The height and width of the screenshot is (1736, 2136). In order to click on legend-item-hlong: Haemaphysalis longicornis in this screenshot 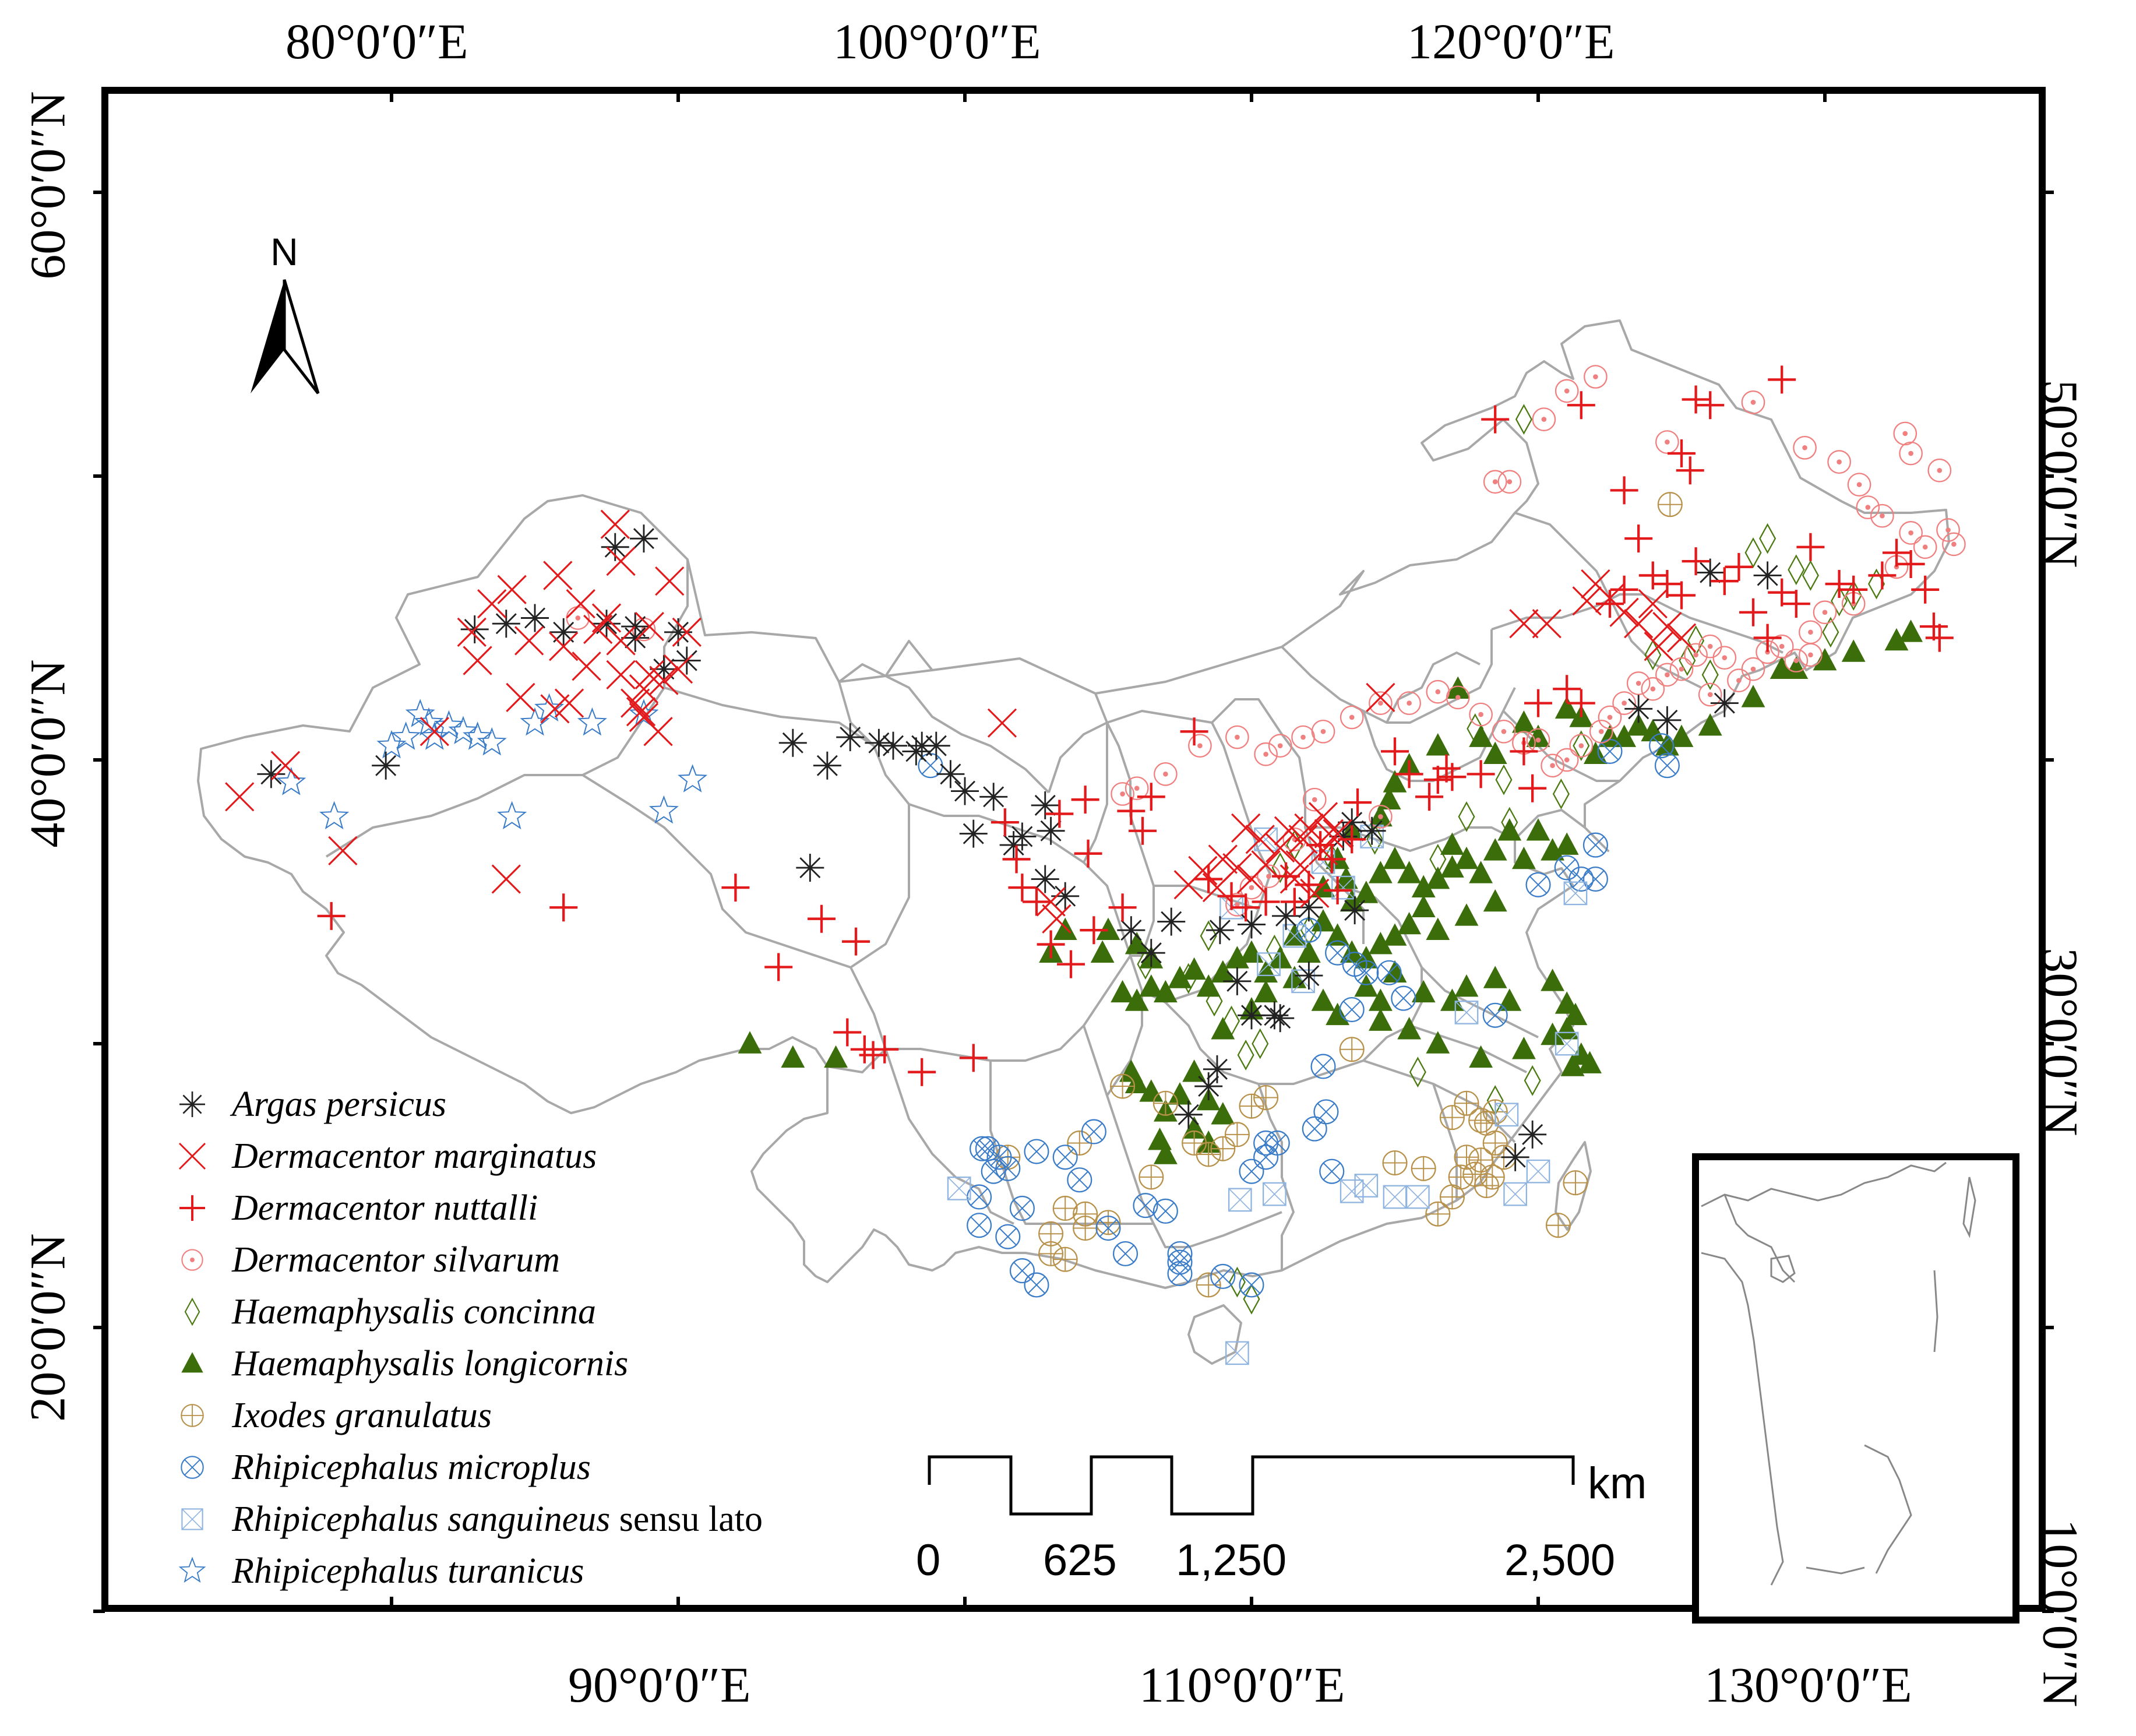, I will do `click(398, 1364)`.